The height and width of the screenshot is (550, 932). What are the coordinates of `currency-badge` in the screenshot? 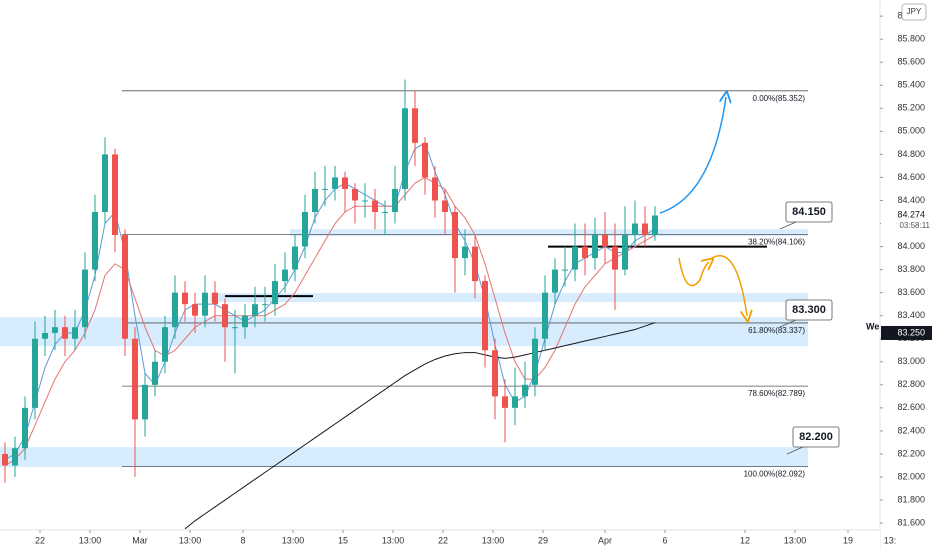 It's located at (914, 12).